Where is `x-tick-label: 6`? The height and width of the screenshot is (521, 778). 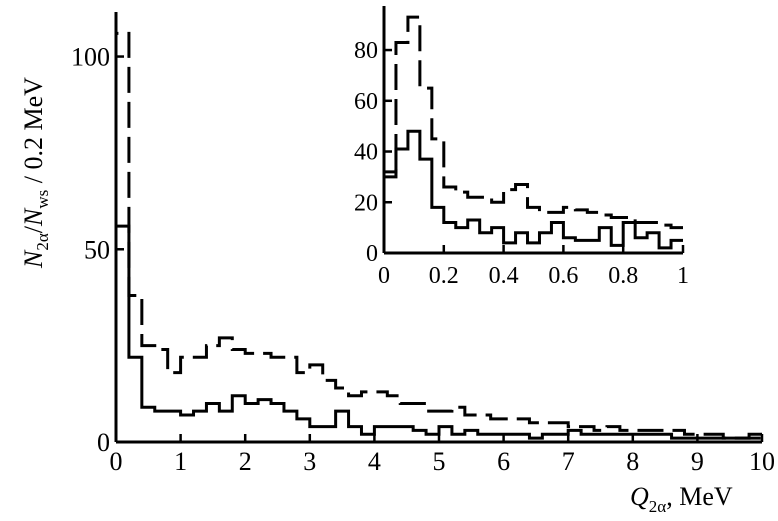 x-tick-label: 6 is located at coordinates (503, 461).